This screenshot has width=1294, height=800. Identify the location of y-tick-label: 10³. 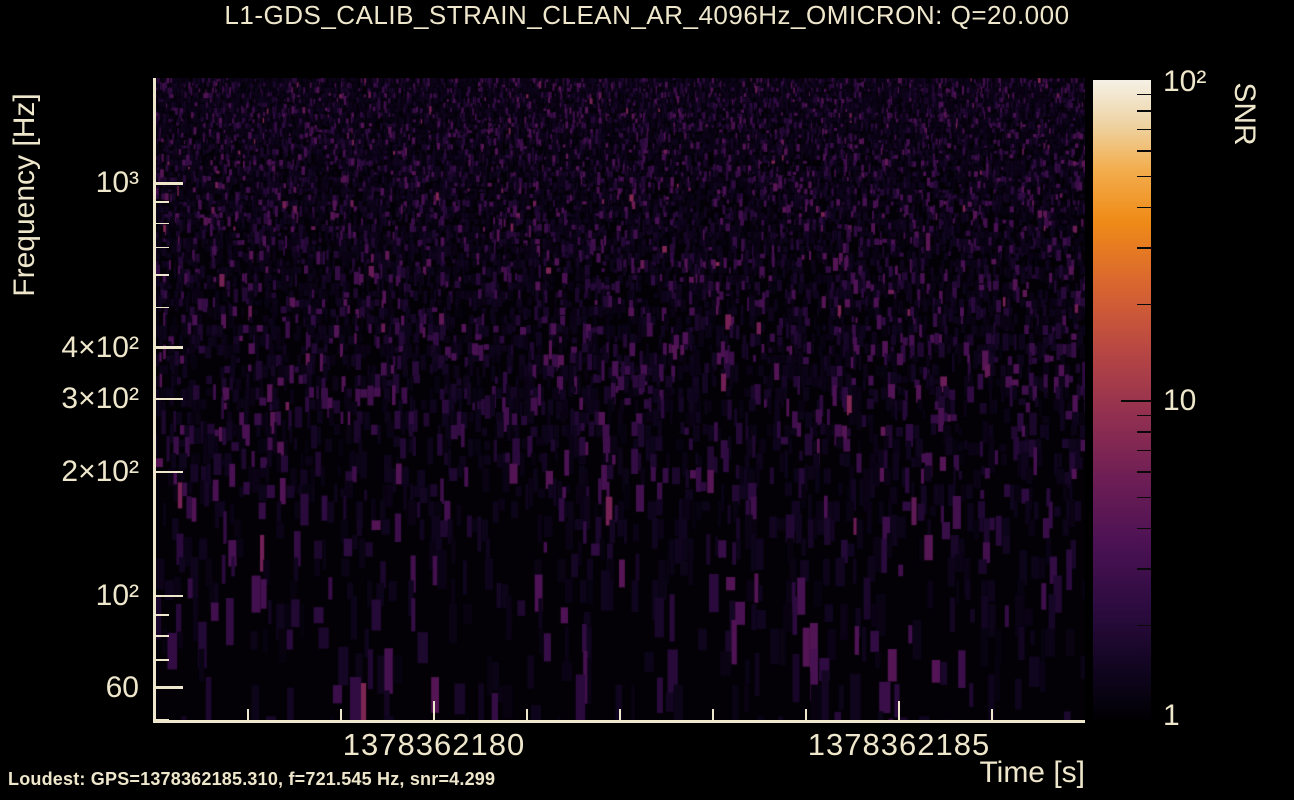
(117, 183).